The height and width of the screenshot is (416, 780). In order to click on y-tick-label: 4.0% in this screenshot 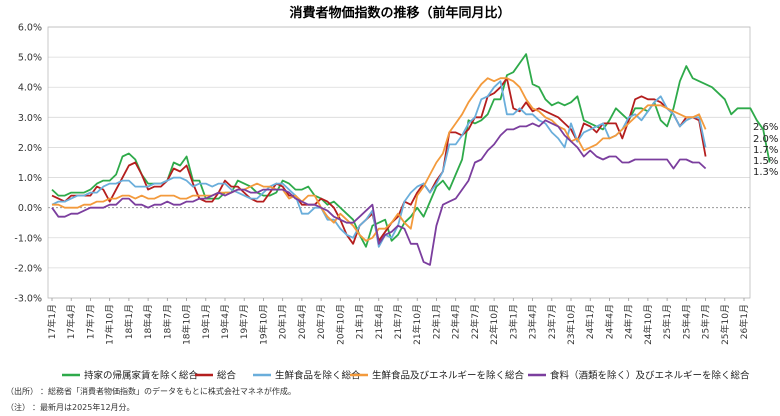, I will do `click(30, 88)`.